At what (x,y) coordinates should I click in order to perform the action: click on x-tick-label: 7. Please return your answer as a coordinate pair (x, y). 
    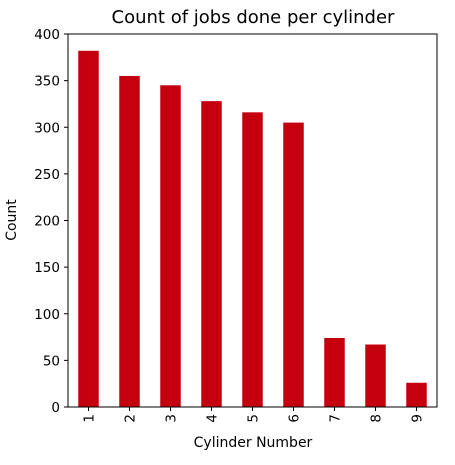
    Looking at the image, I should click on (336, 418).